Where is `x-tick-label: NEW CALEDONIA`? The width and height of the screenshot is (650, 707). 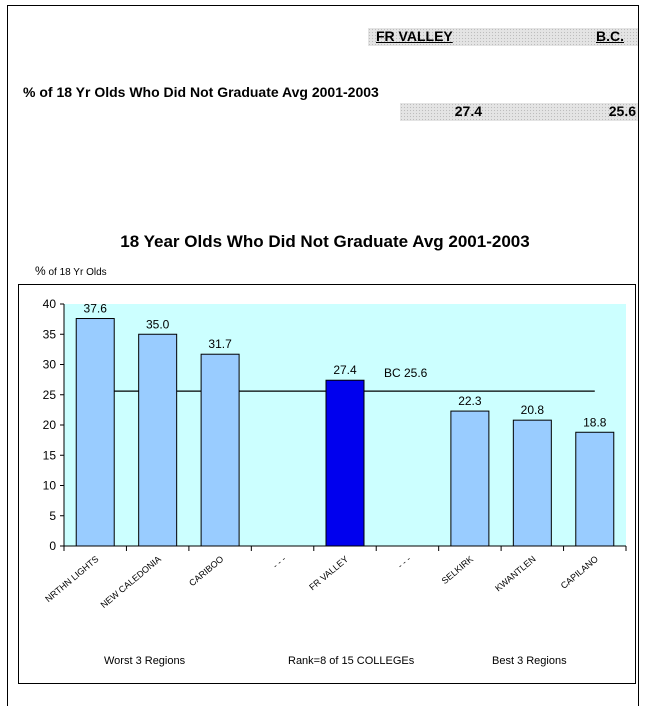
x-tick-label: NEW CALEDONIA is located at coordinates (131, 582).